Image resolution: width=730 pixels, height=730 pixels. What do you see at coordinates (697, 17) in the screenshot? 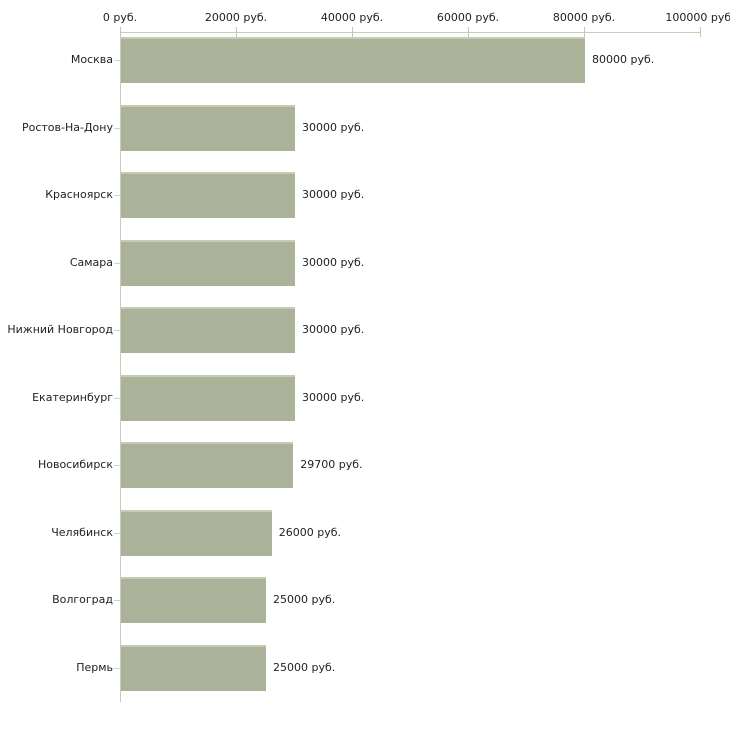
I see `x-axis-tick-label: 100000 руб.` at bounding box center [697, 17].